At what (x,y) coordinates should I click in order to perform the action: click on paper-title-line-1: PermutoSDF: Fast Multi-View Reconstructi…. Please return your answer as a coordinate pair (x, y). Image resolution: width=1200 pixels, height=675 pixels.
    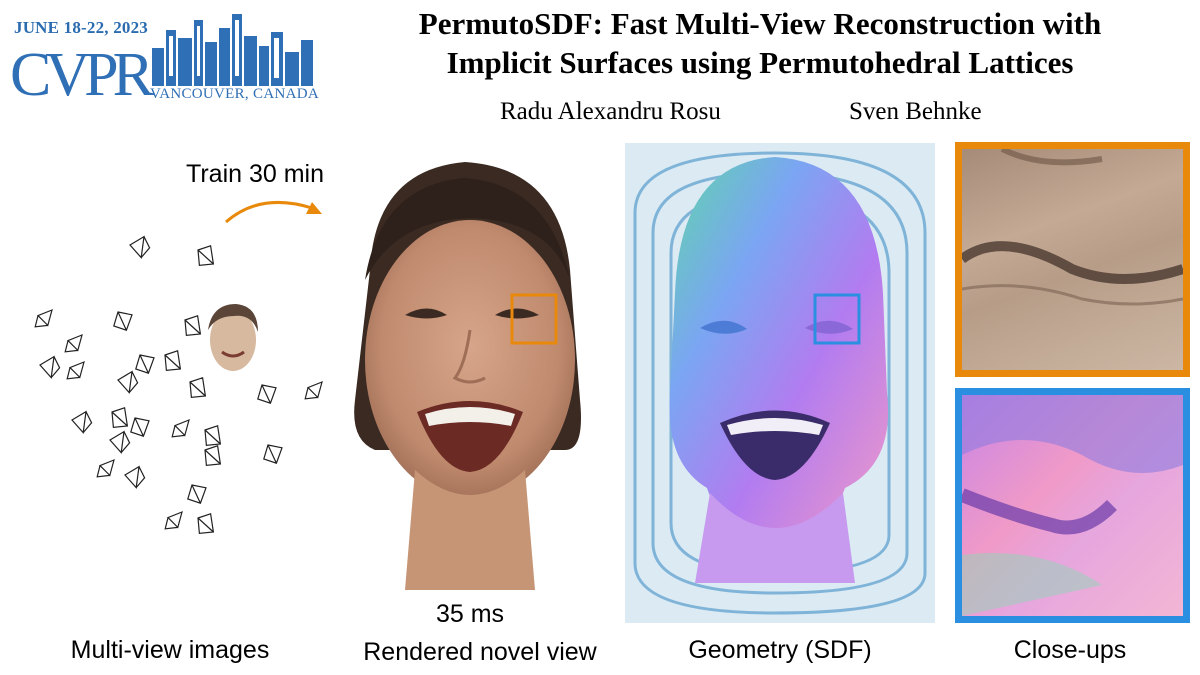
    Looking at the image, I should click on (760, 23).